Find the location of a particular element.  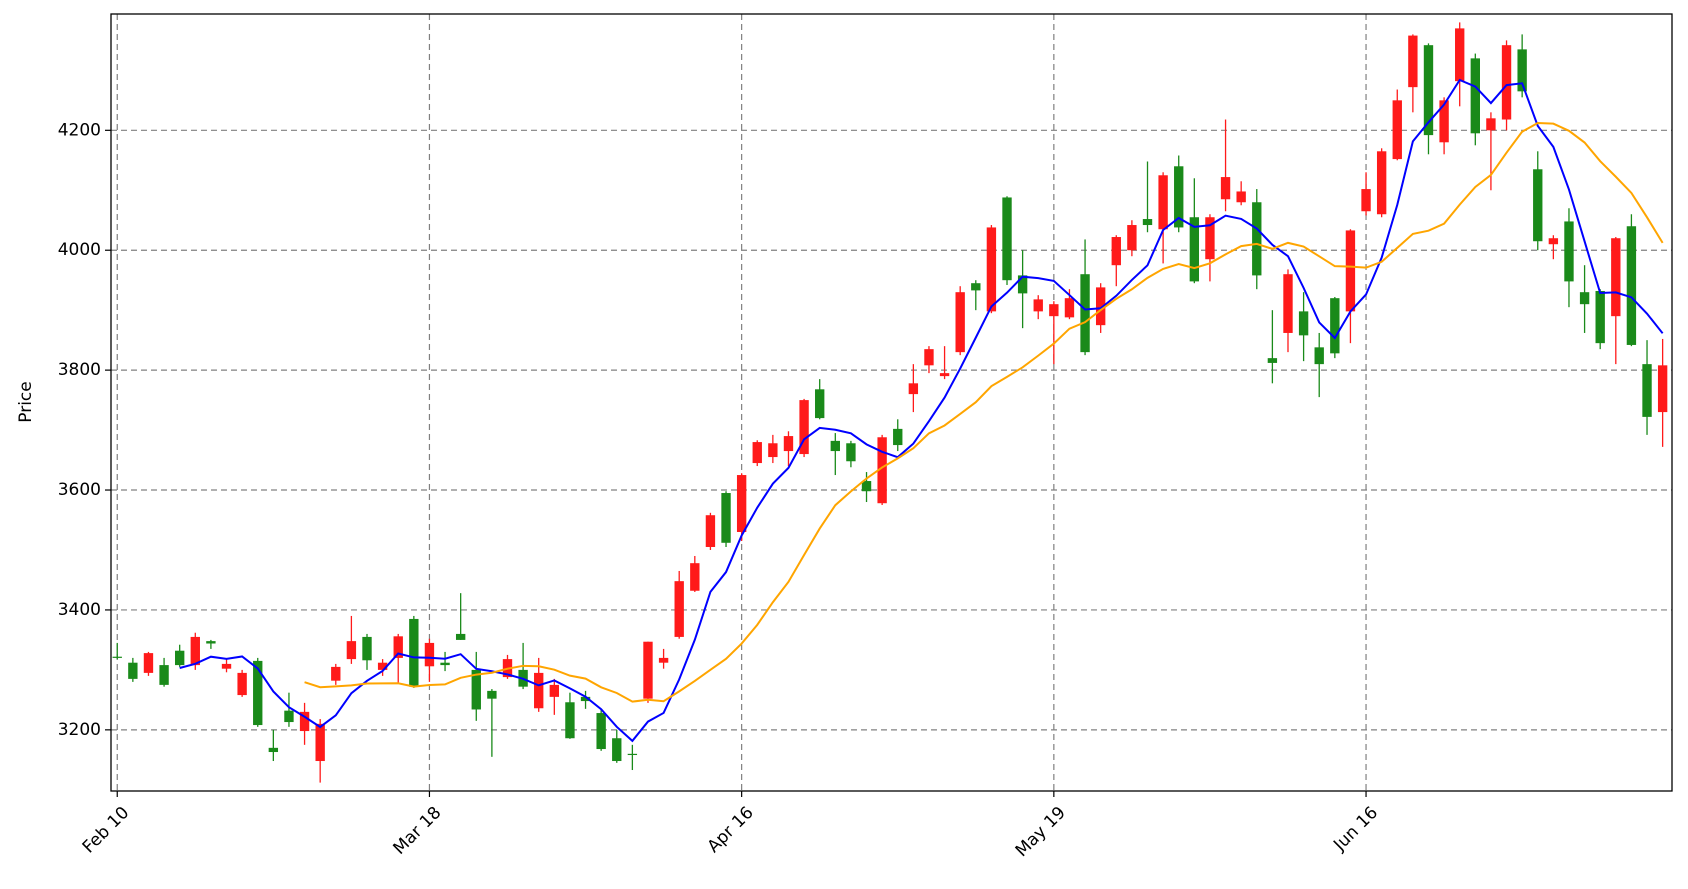

y-tick-label: 3600 is located at coordinates (79, 490).